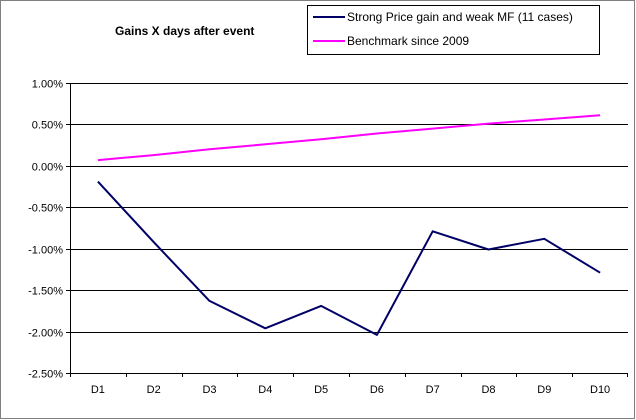 Image resolution: width=636 pixels, height=420 pixels. What do you see at coordinates (209, 390) in the screenshot?
I see `x-tick-label: D3` at bounding box center [209, 390].